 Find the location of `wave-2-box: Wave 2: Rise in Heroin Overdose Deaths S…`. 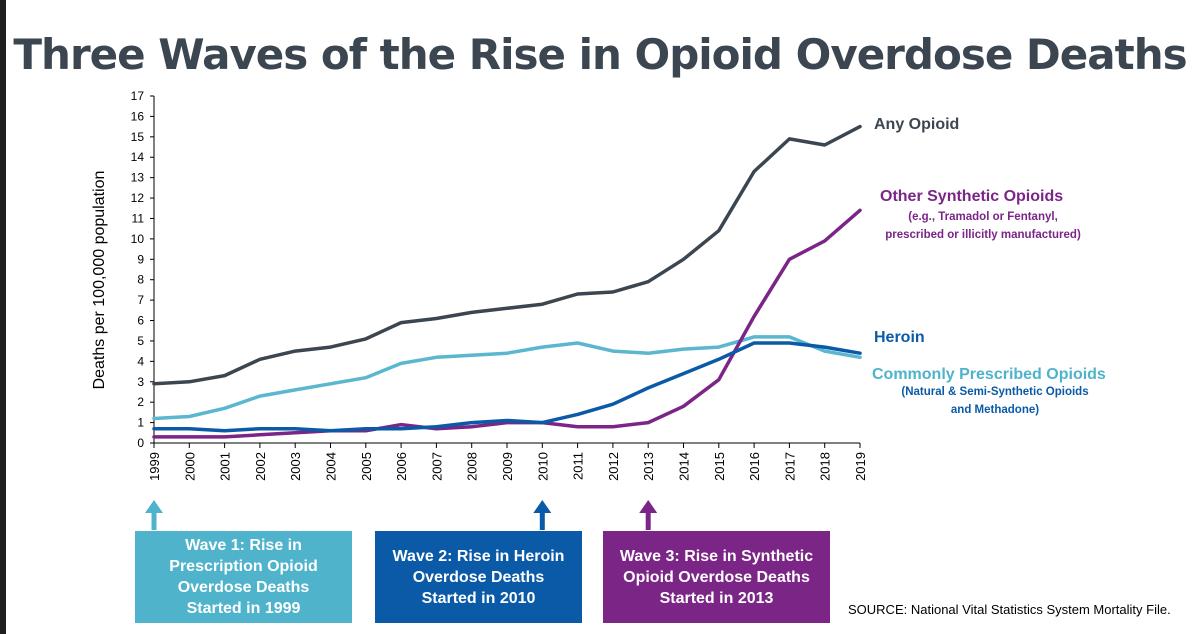

wave-2-box: Wave 2: Rise in Heroin Overdose Deaths S… is located at coordinates (478, 577).